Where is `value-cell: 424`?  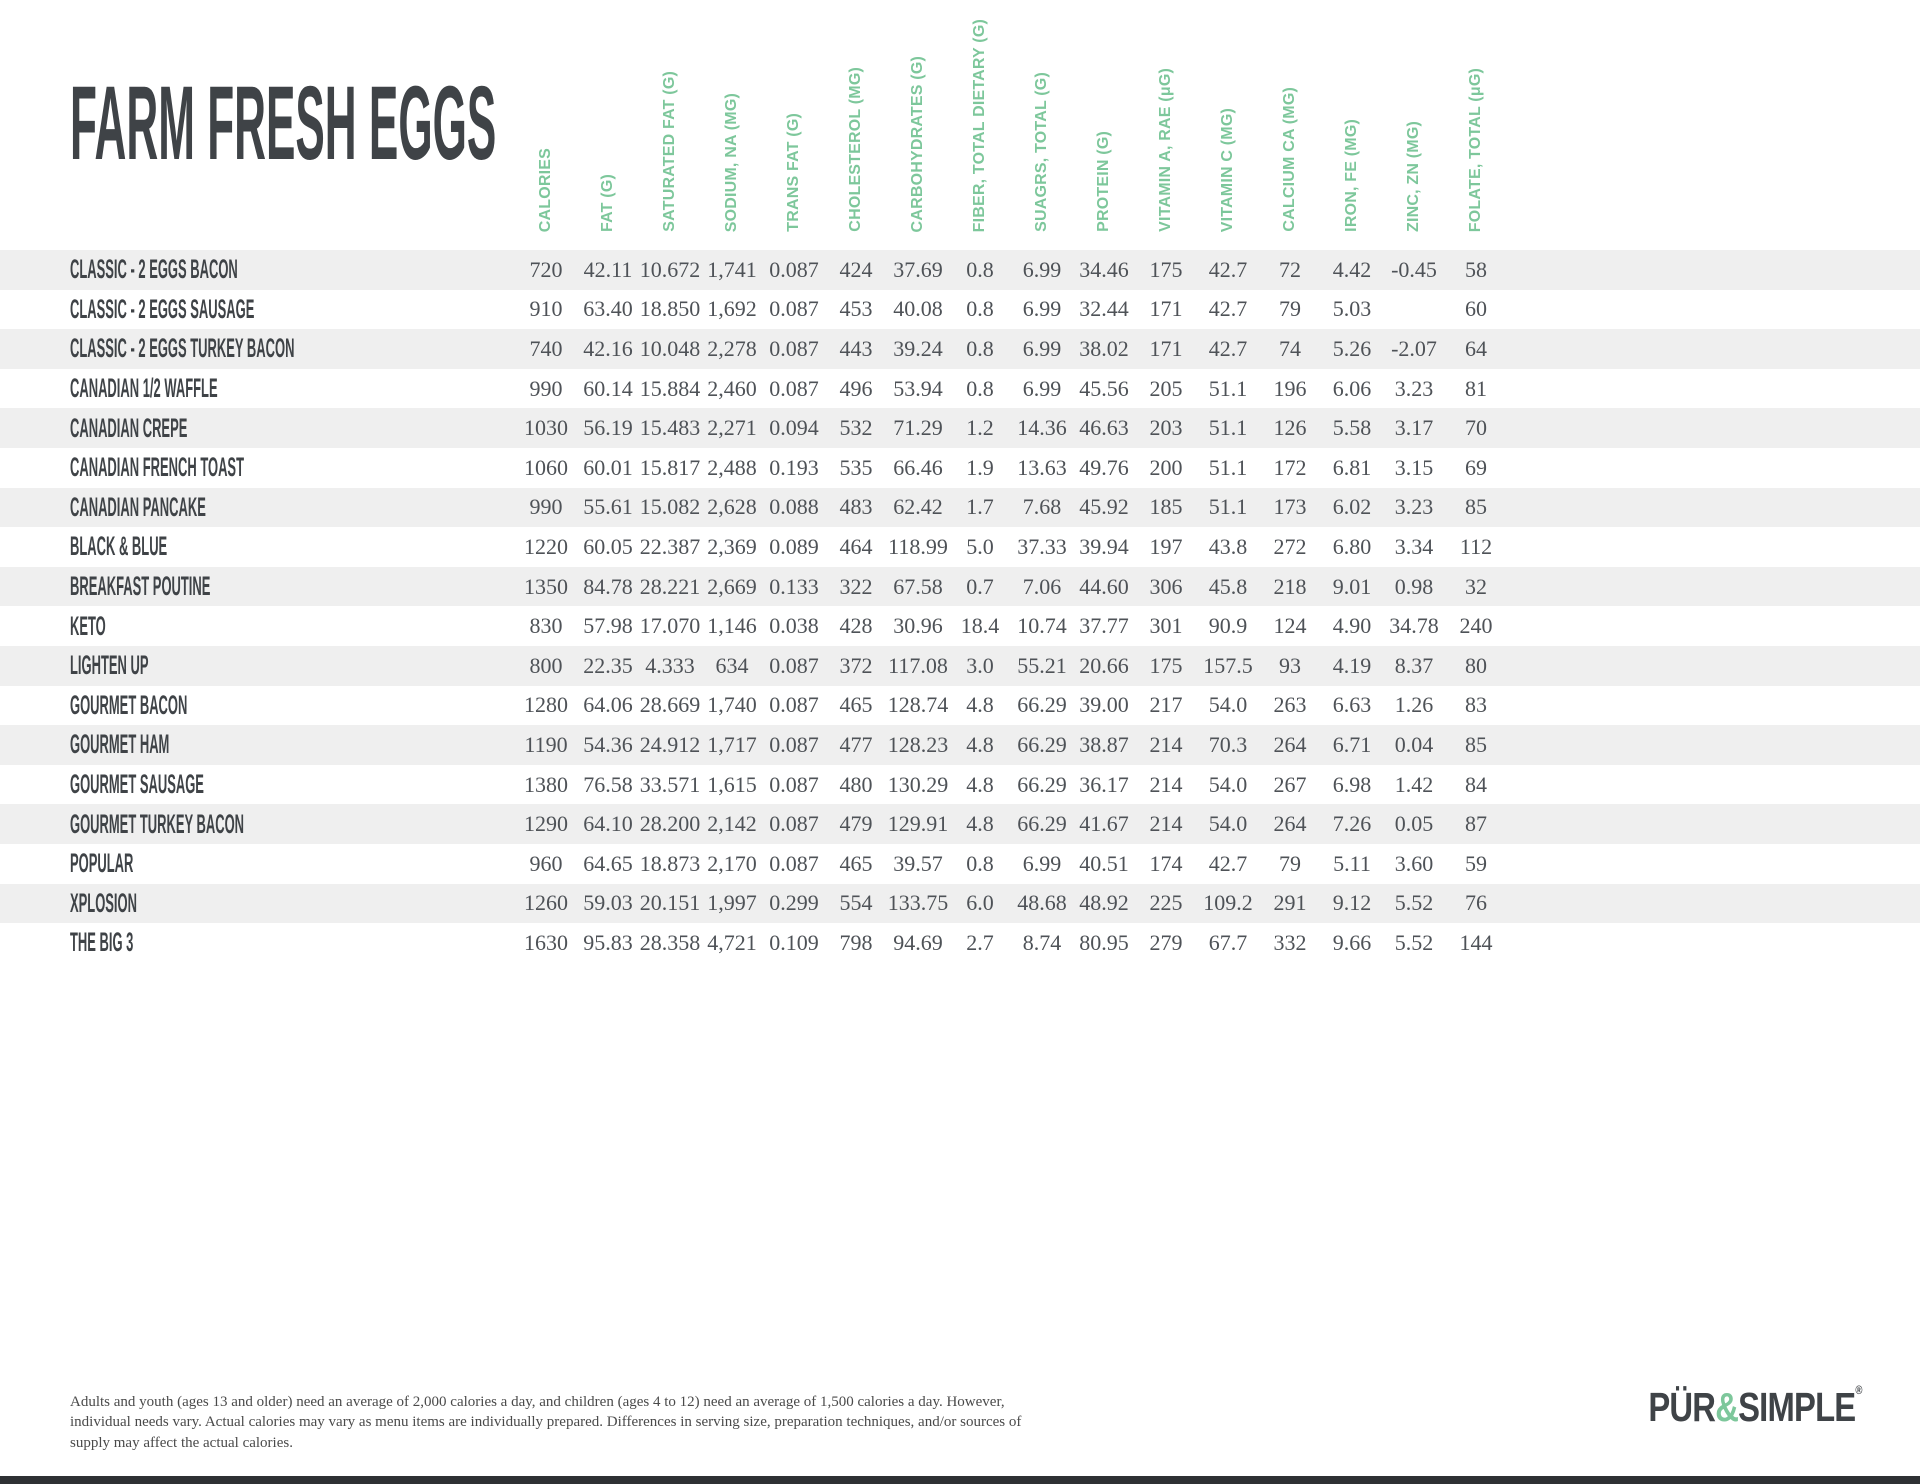
value-cell: 424 is located at coordinates (856, 269).